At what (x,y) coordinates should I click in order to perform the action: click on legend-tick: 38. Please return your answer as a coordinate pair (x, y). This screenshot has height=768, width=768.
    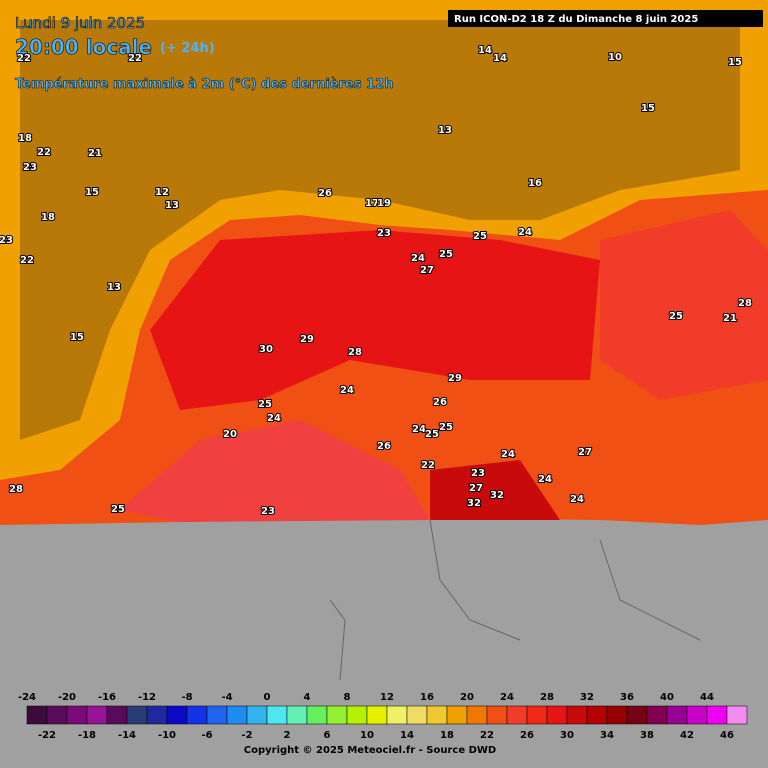
    Looking at the image, I should click on (647, 735).